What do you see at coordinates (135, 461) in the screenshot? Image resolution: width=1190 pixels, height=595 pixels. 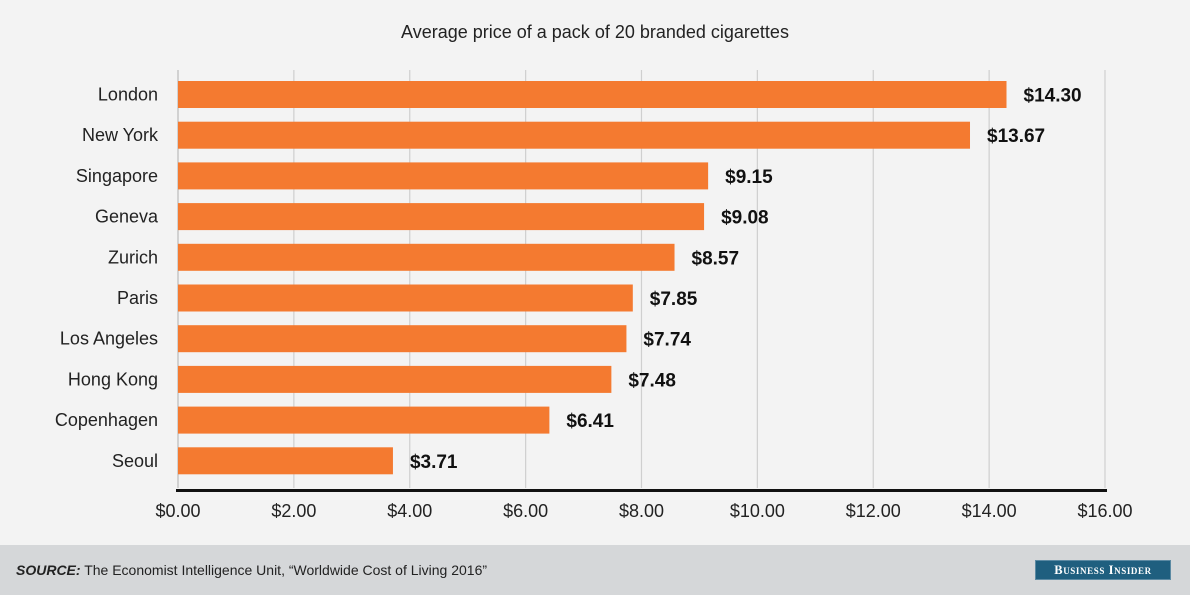 I see `category-label: Seoul` at bounding box center [135, 461].